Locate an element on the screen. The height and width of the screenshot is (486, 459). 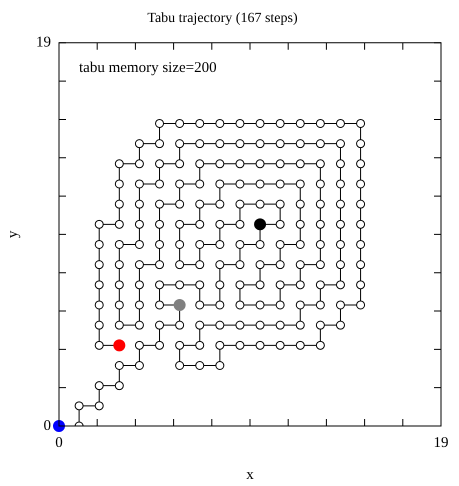
x-axis-title: x is located at coordinates (250, 474).